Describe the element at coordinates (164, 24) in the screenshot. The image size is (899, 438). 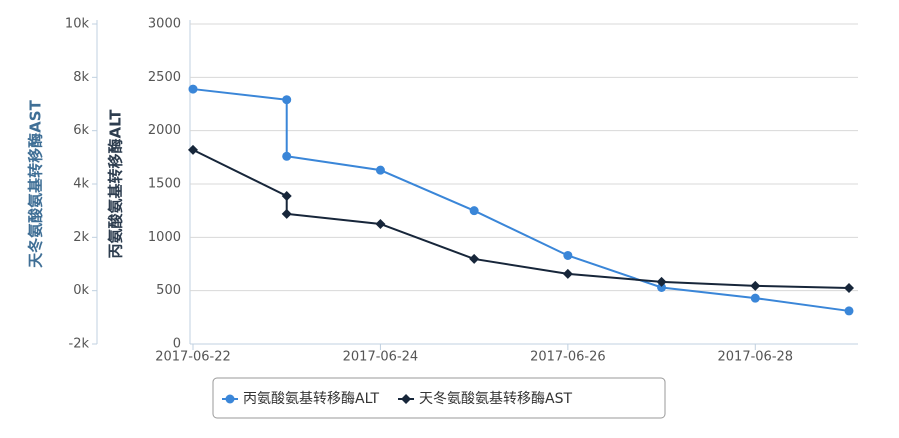
I see `y-tick-label: 3000` at that location.